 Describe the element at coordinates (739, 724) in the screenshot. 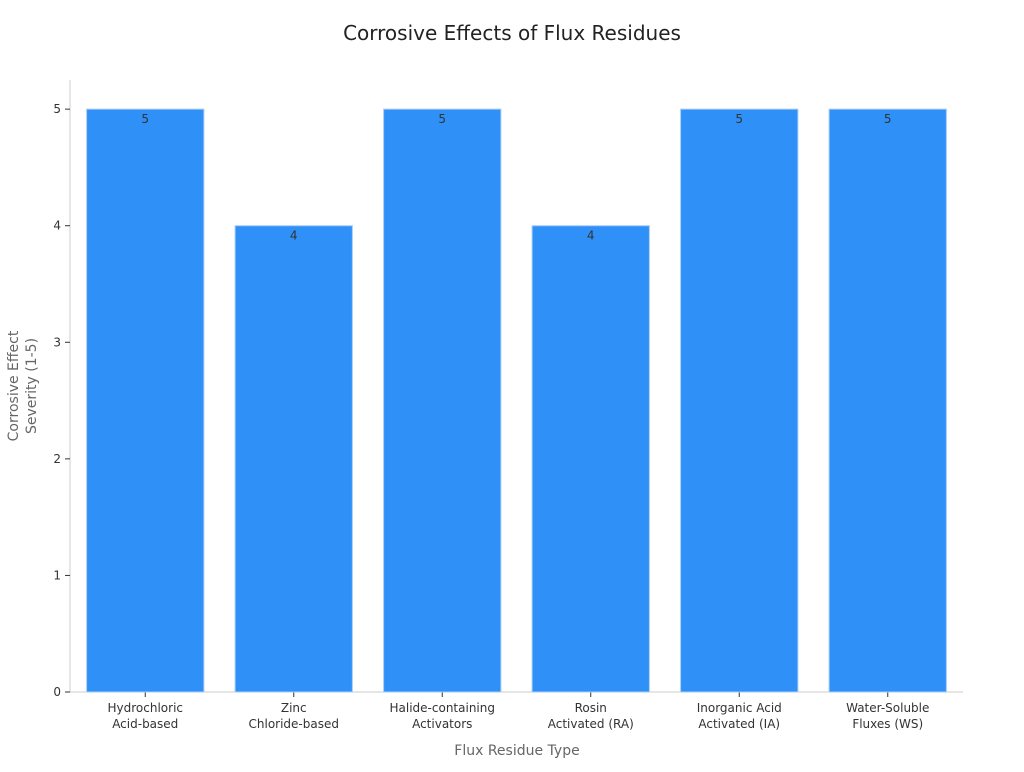

I see `x-tick-label-line: Activated (IA)` at that location.